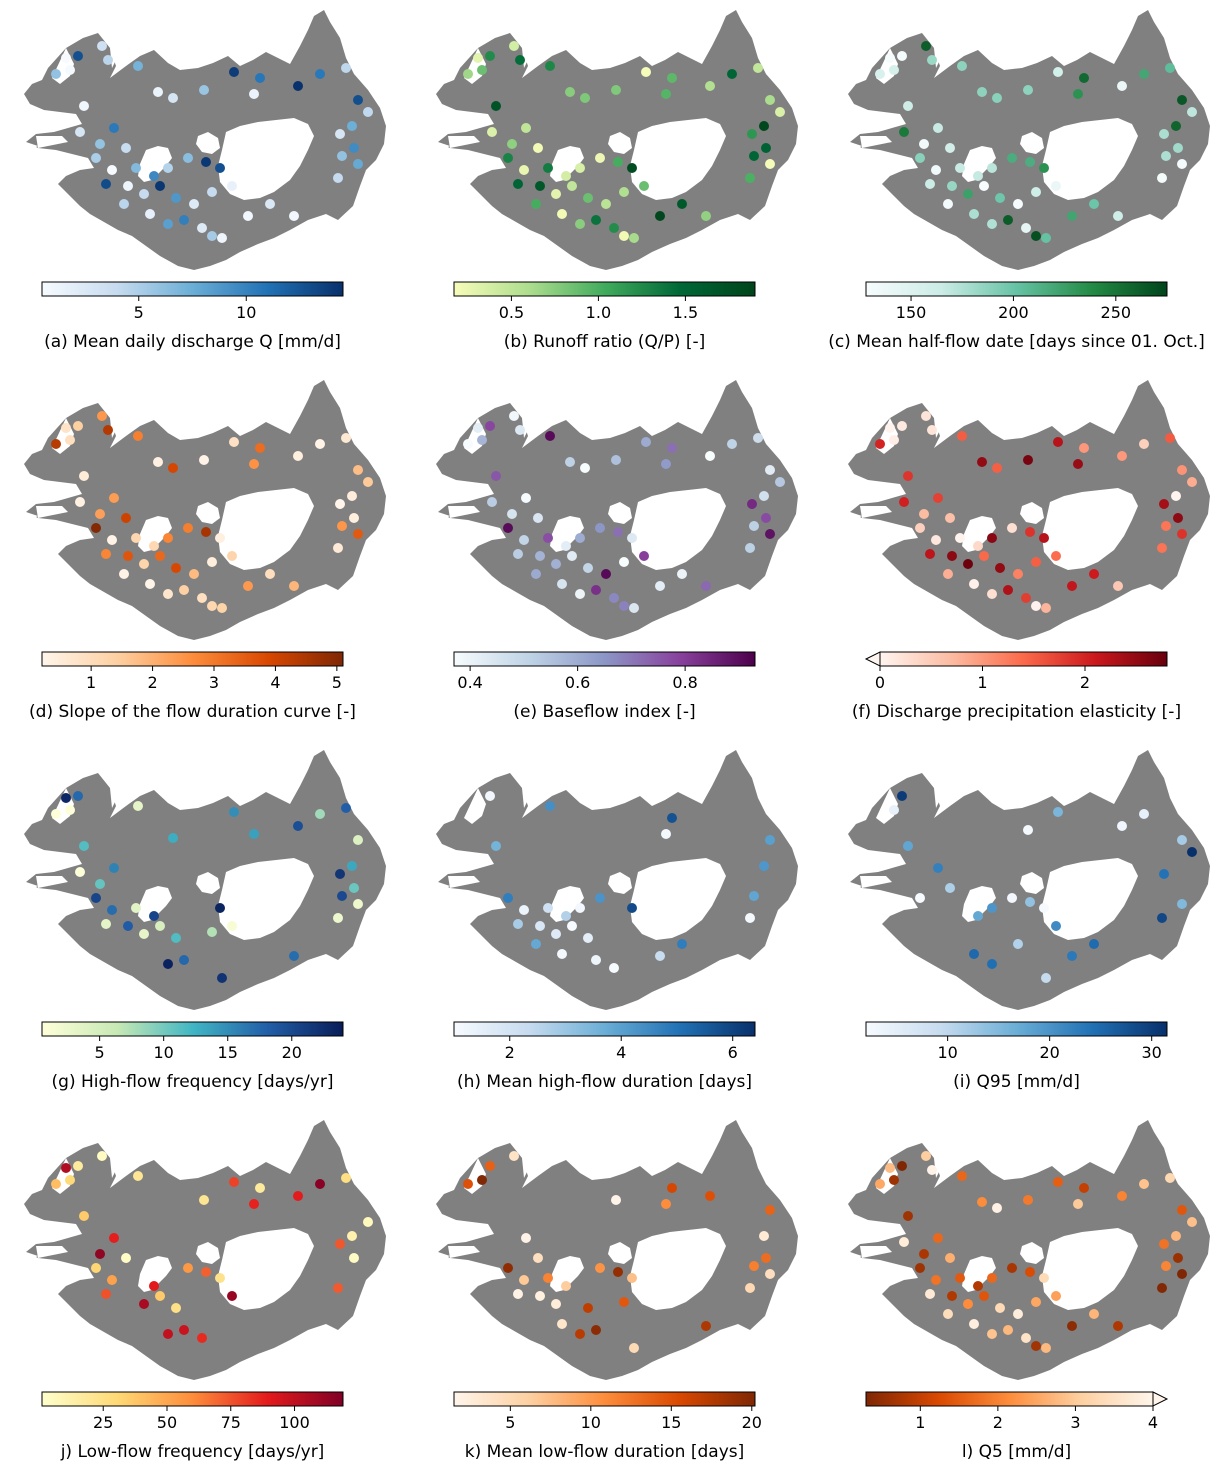  I want to click on colorbar-tick-label: 100, so click(294, 1422).